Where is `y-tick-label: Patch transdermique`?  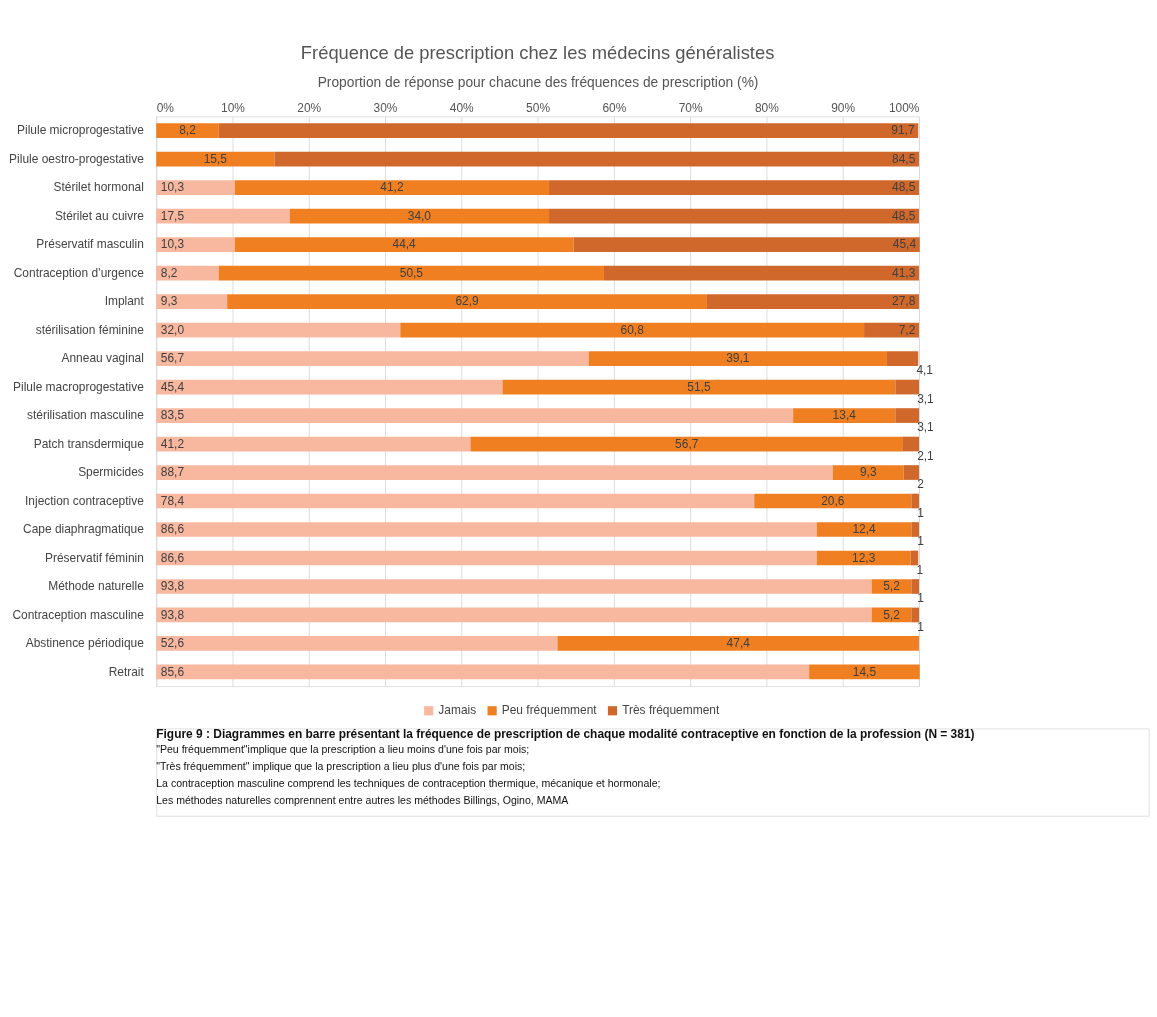 y-tick-label: Patch transdermique is located at coordinates (89, 443).